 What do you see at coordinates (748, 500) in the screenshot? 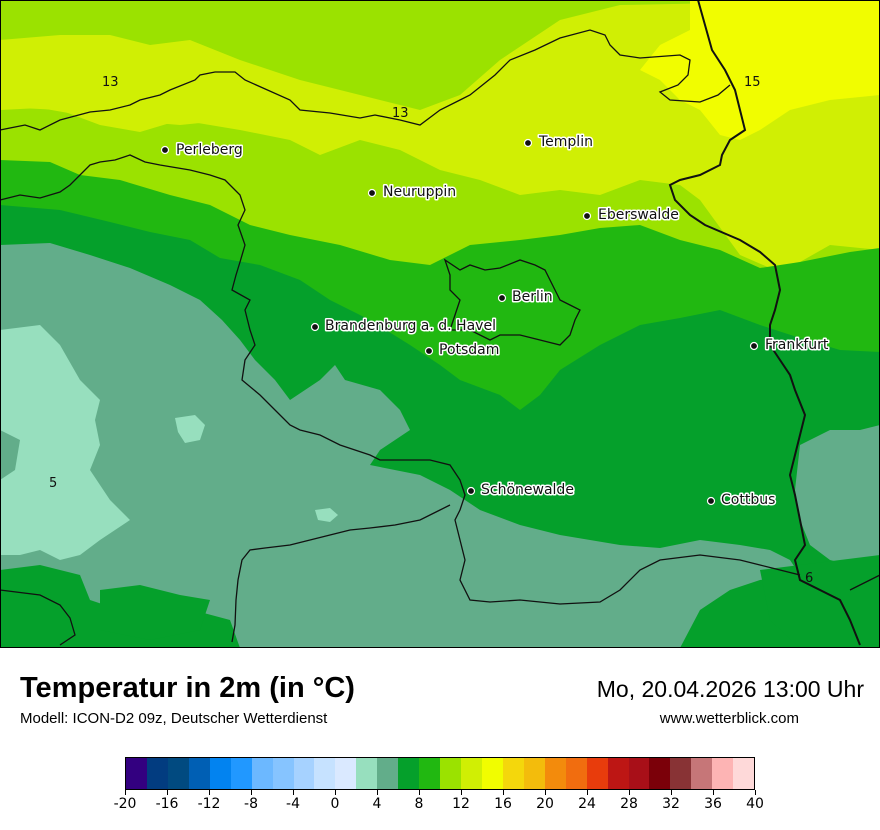
I see `city-label: Cottbus` at bounding box center [748, 500].